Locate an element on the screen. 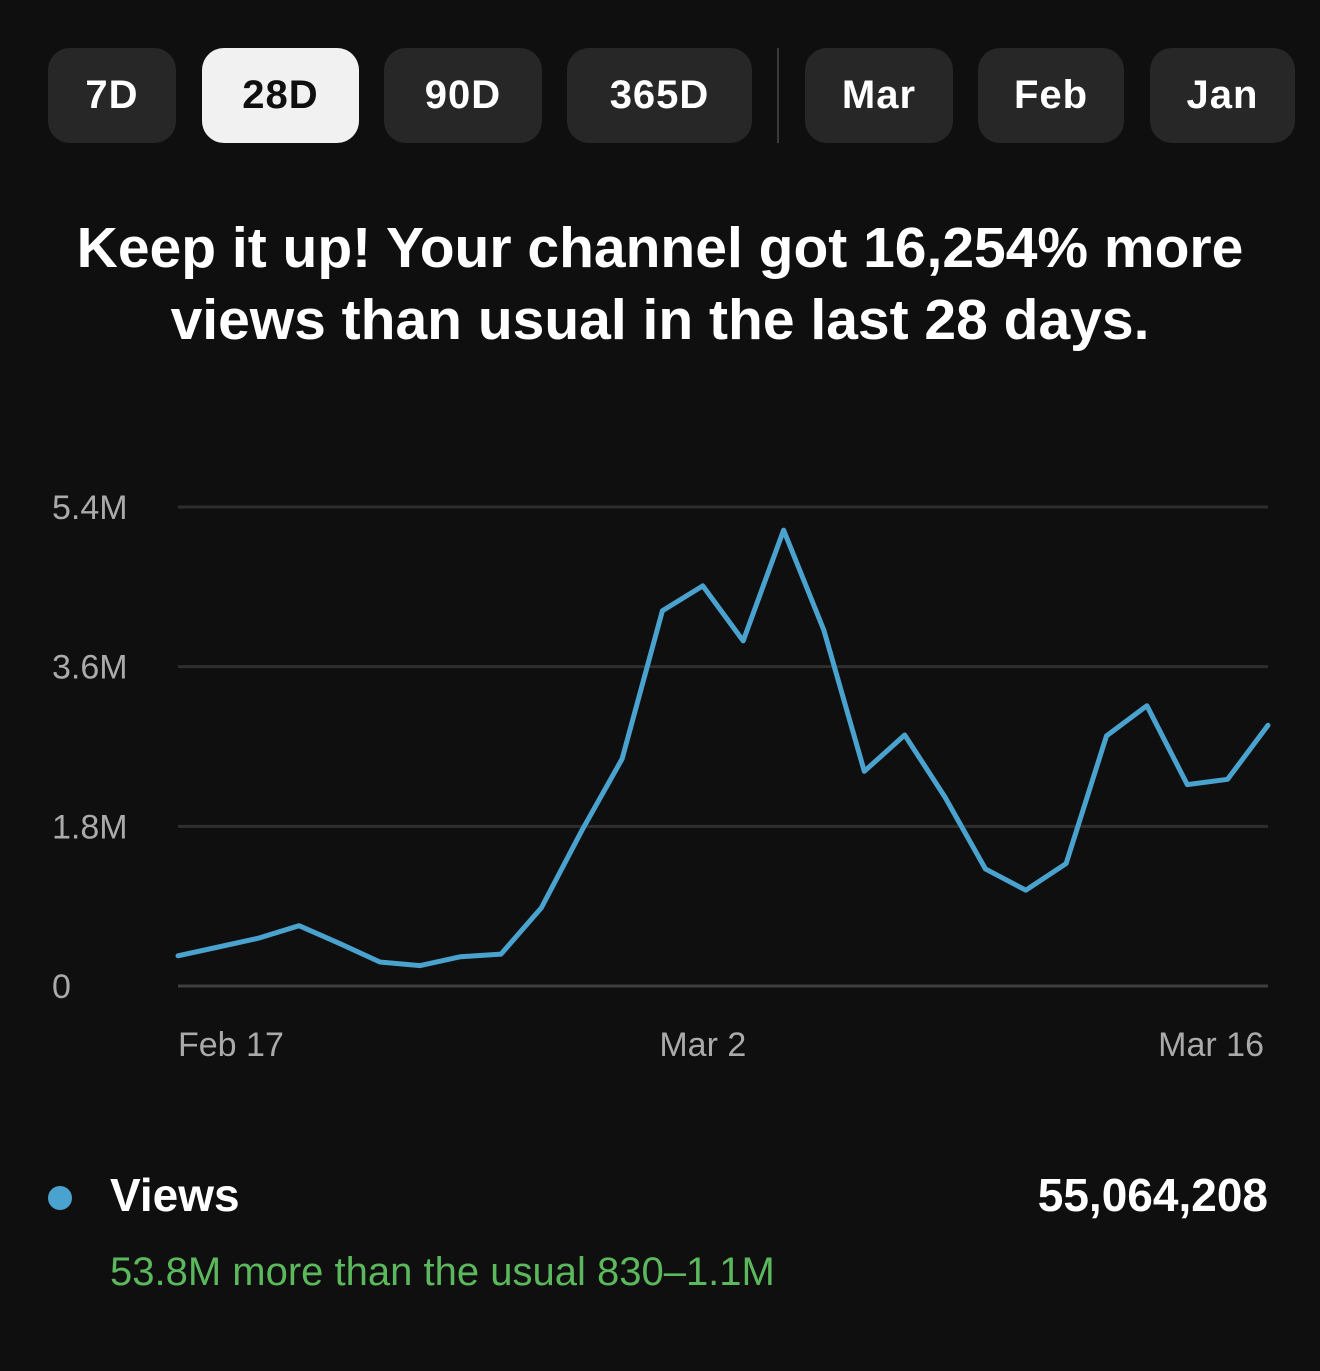 The width and height of the screenshot is (1320, 1371). tab-365d: 365D is located at coordinates (659, 95).